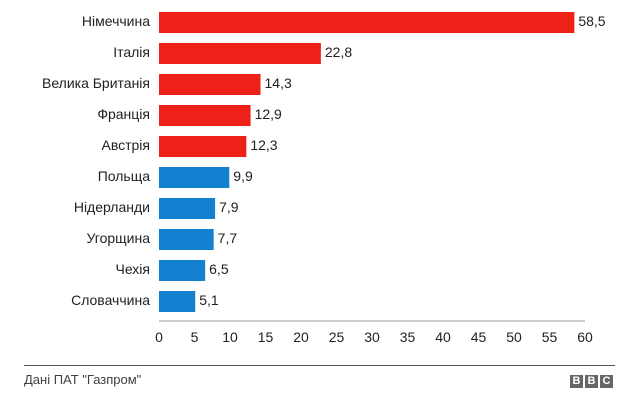 The image size is (639, 407). What do you see at coordinates (112, 207) in the screenshot?
I see `category-label: Нідерланди` at bounding box center [112, 207].